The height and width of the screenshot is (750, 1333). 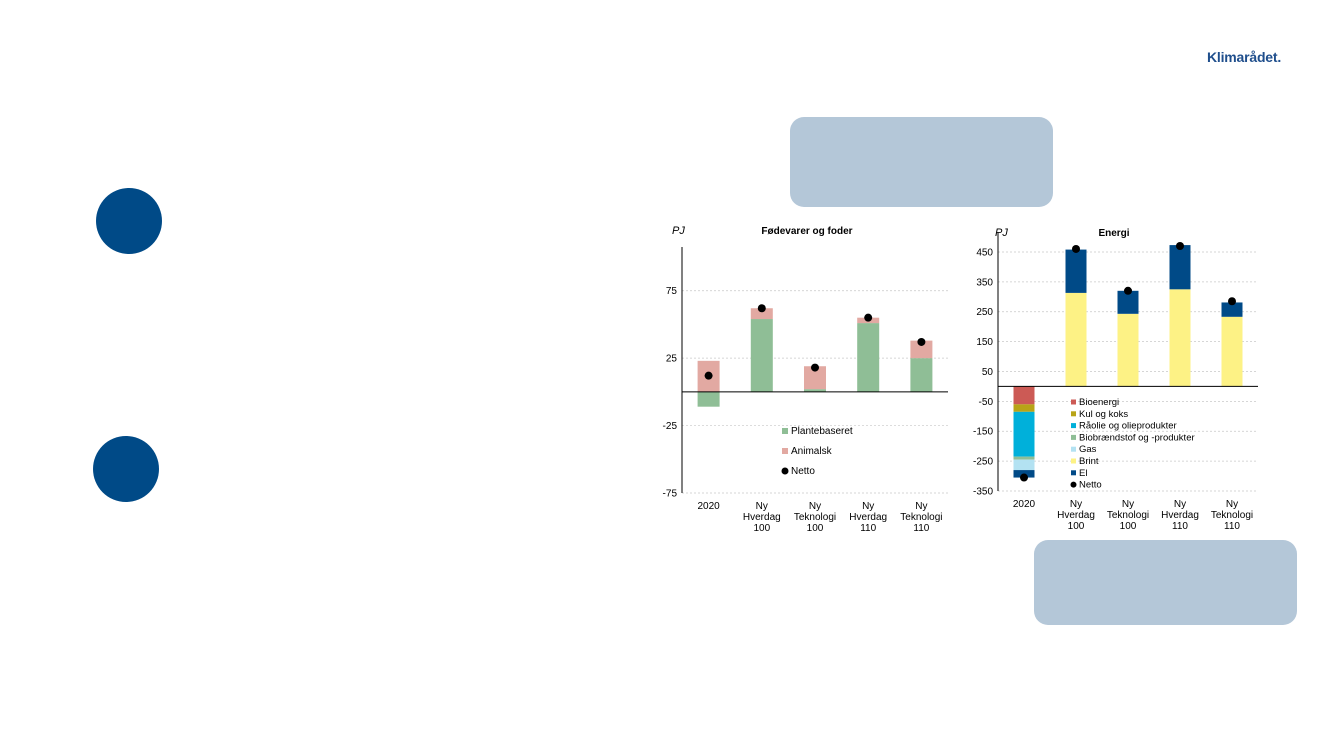 What do you see at coordinates (672, 359) in the screenshot?
I see `y-tick-label: 25` at bounding box center [672, 359].